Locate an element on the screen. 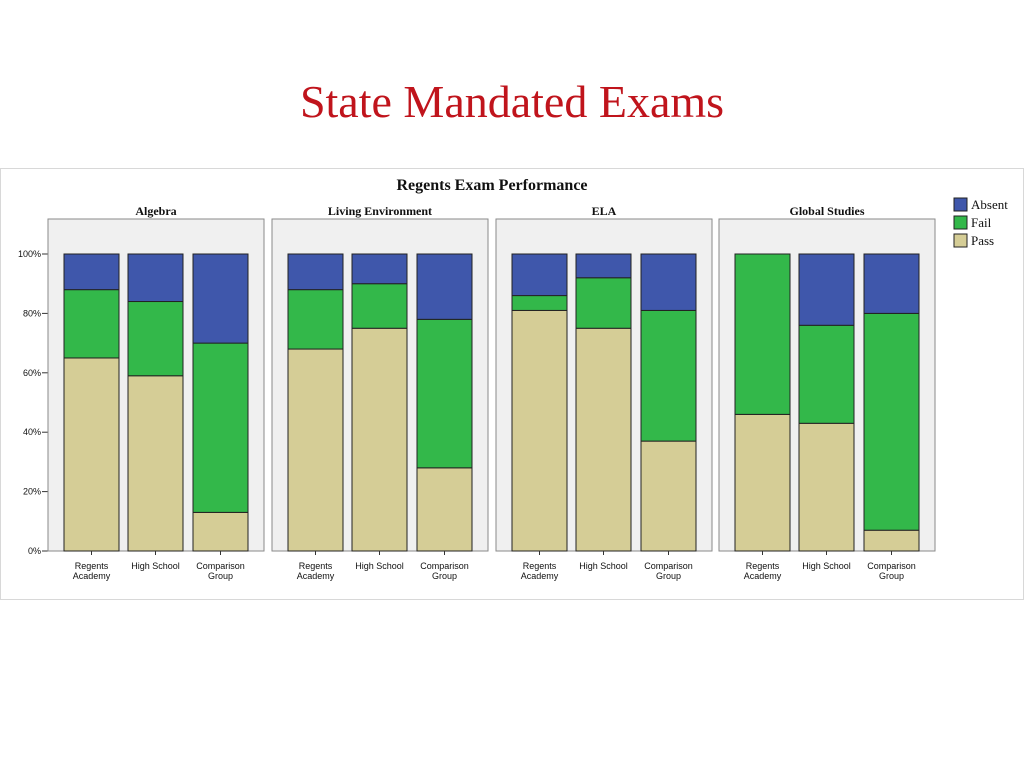 The image size is (1024, 768). y-tick-label: 20% is located at coordinates (32, 492).